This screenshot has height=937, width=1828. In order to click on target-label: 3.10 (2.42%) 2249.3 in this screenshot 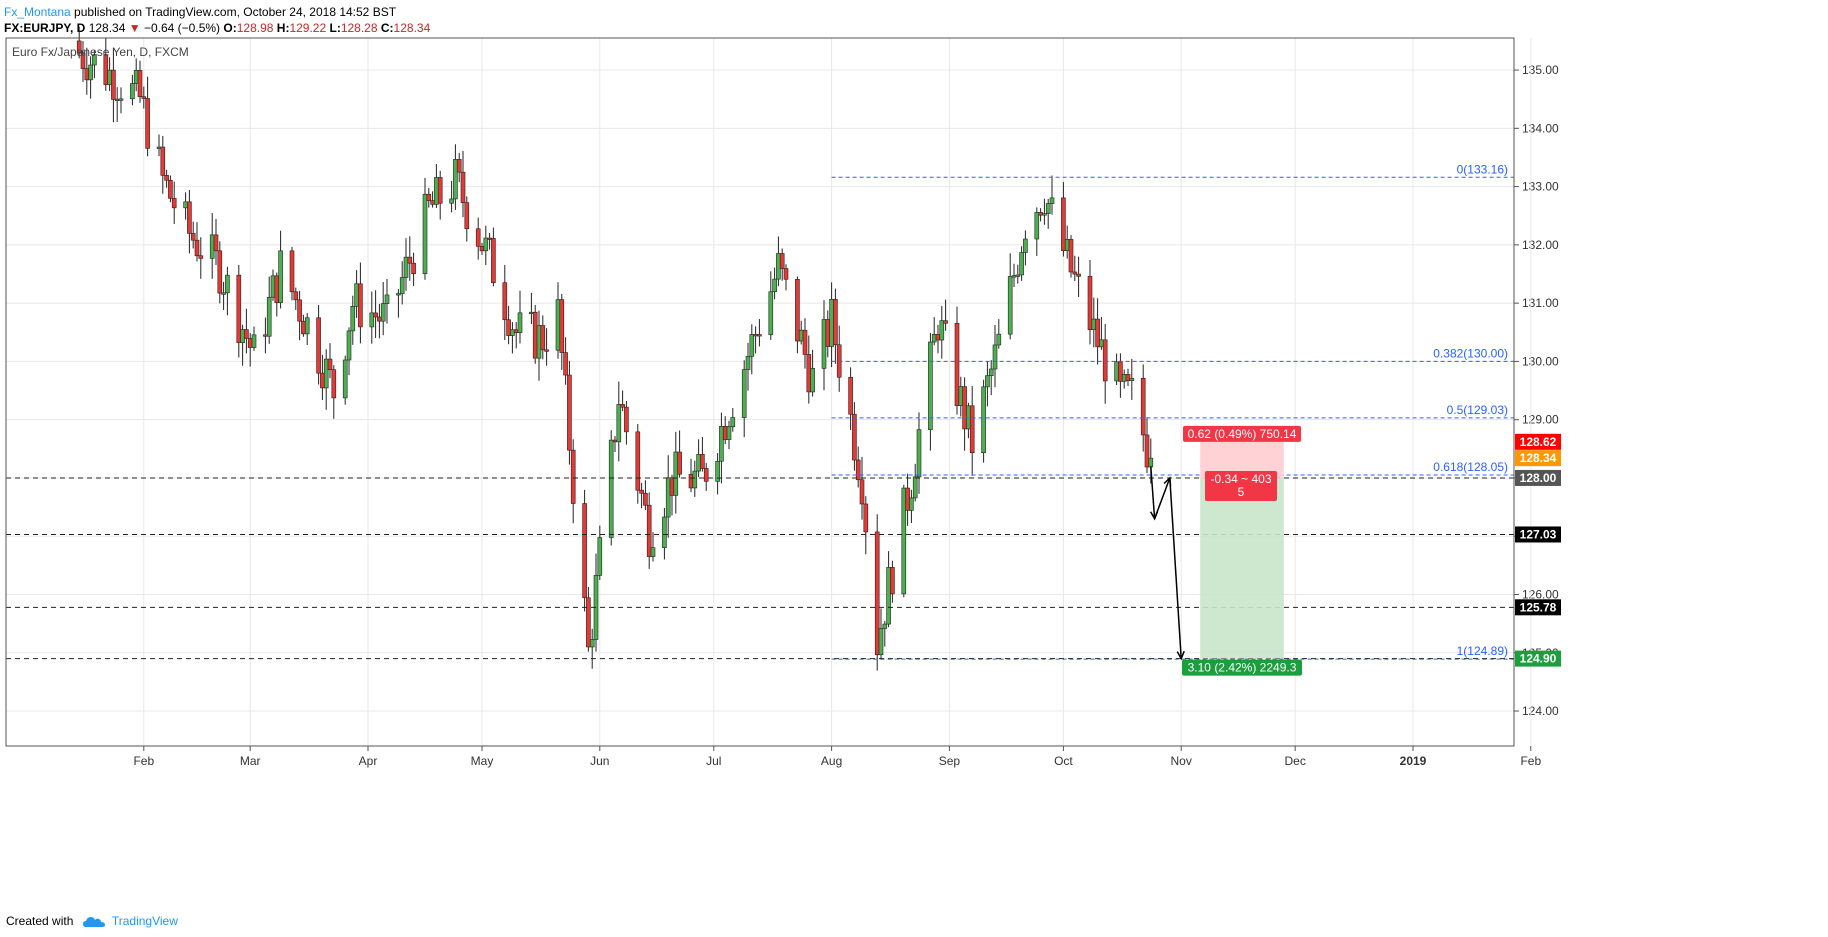, I will do `click(1242, 668)`.